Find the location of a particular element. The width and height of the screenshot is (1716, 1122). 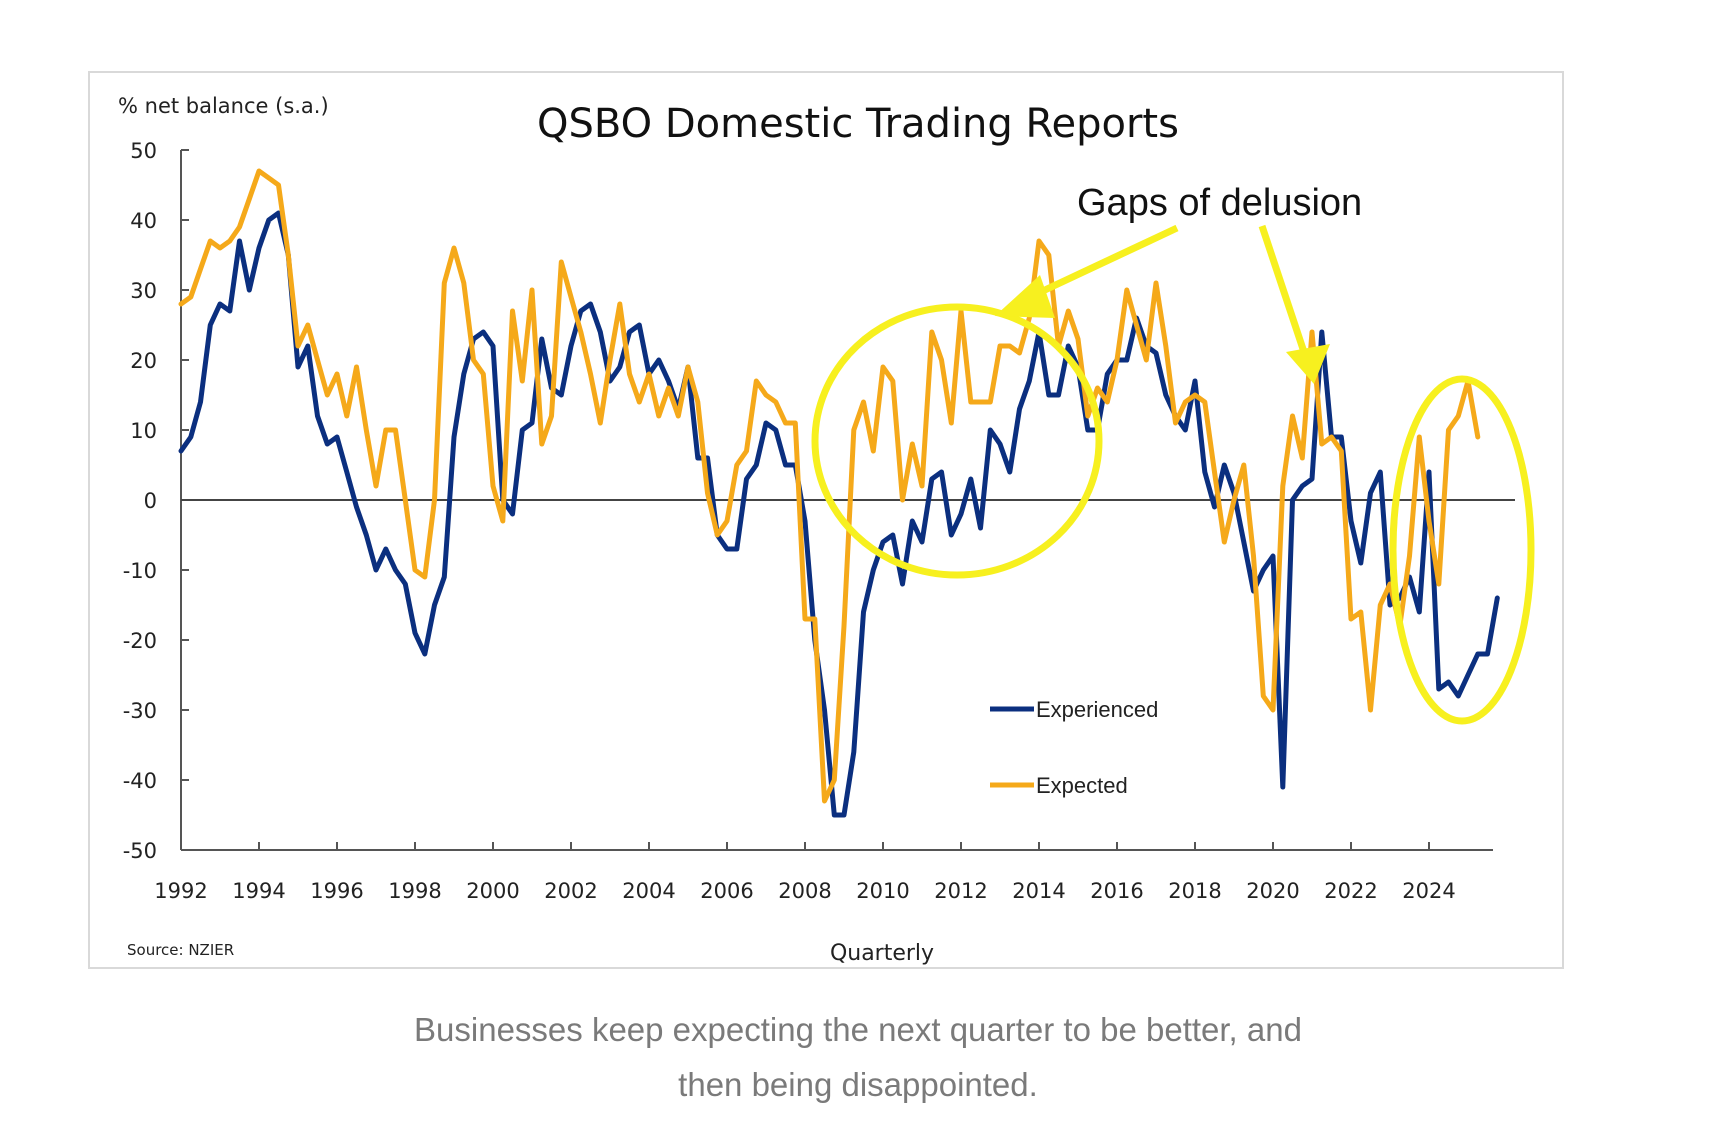

y-tick-label: 30 is located at coordinates (143, 291).